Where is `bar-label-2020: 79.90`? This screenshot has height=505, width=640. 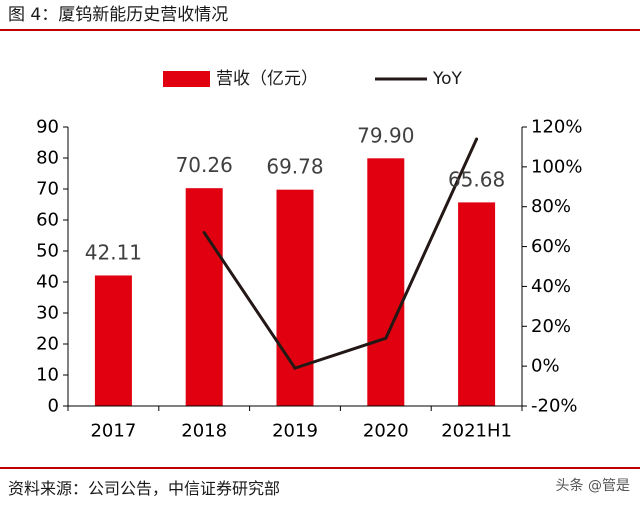
bar-label-2020: 79.90 is located at coordinates (385, 135).